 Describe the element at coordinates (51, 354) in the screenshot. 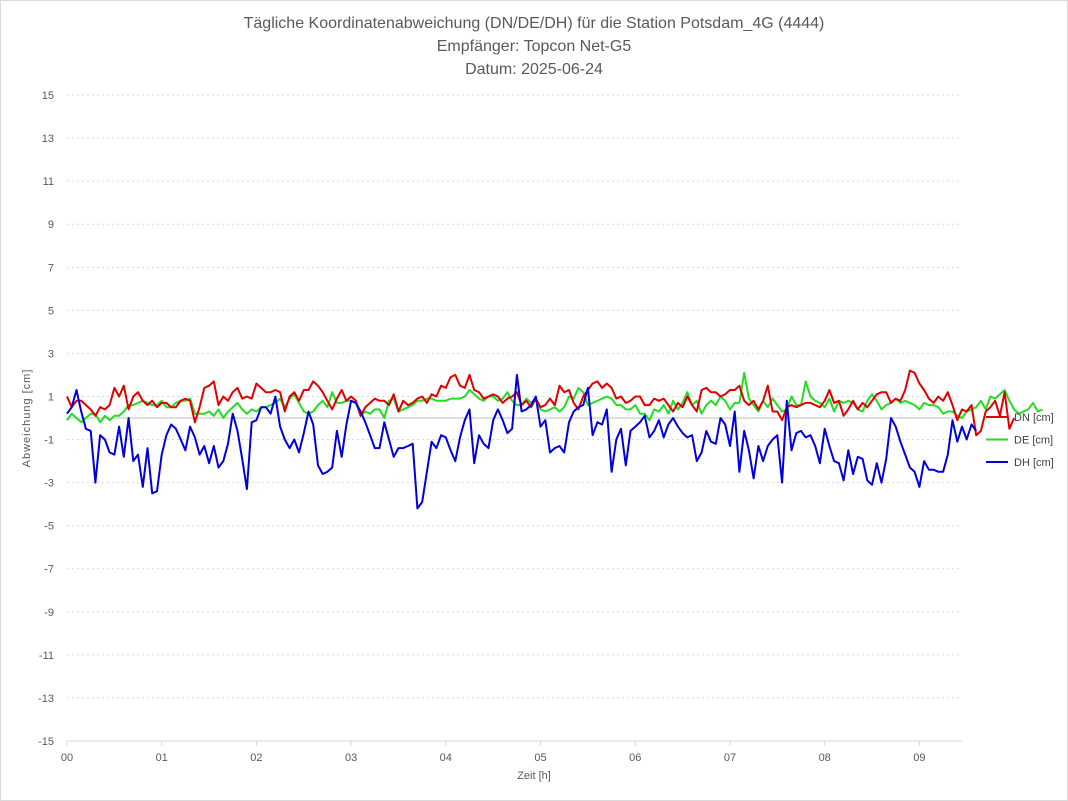

I see `y-tick-label: 3` at that location.